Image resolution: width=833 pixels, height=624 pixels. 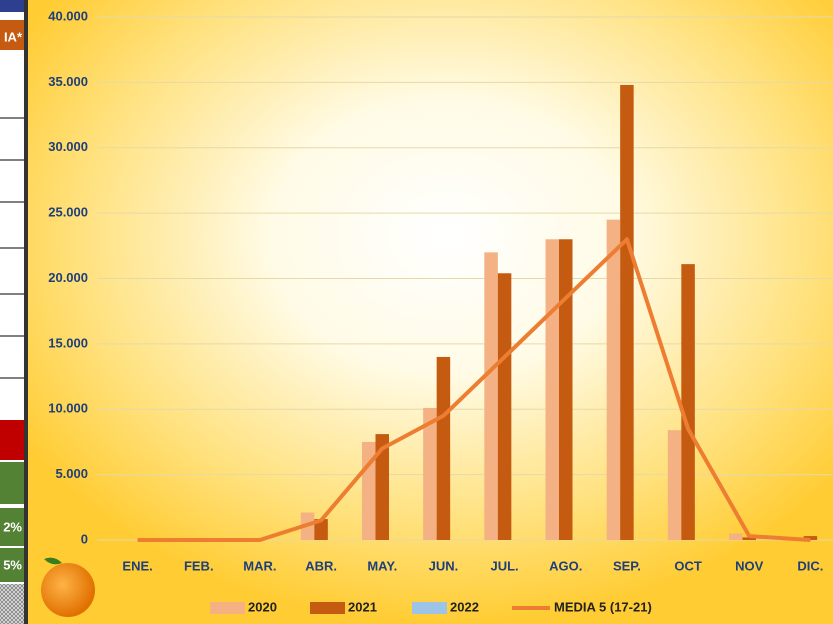 What do you see at coordinates (810, 565) in the screenshot?
I see `x-tick-label: DIC.` at bounding box center [810, 565].